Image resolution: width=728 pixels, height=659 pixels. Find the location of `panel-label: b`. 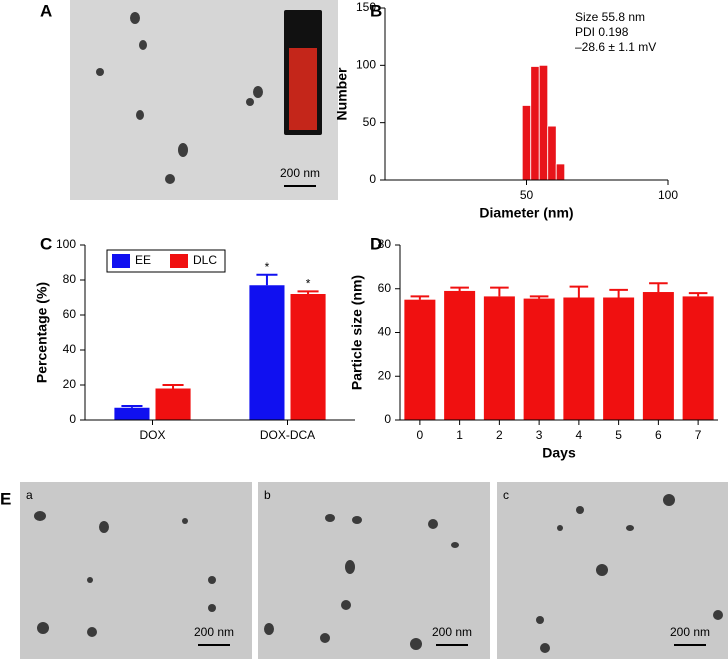

panel-label: b is located at coordinates (267, 495).